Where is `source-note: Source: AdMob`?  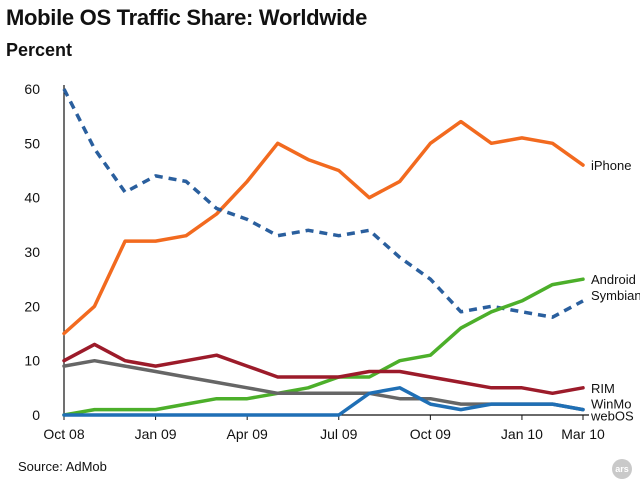 source-note: Source: AdMob is located at coordinates (62, 466).